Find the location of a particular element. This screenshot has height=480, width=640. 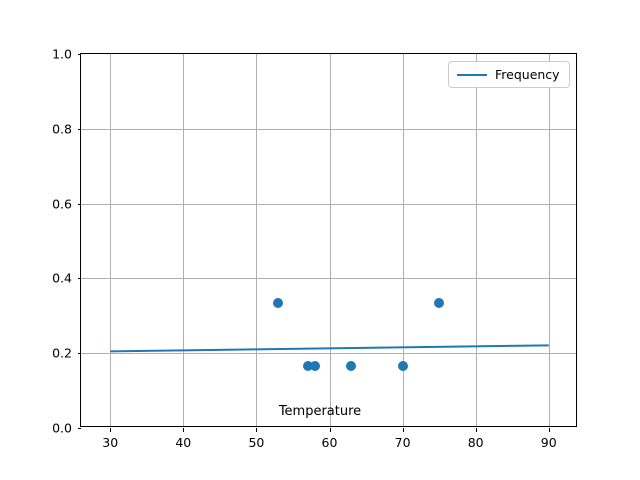

x-tick-label: 70 is located at coordinates (402, 442).